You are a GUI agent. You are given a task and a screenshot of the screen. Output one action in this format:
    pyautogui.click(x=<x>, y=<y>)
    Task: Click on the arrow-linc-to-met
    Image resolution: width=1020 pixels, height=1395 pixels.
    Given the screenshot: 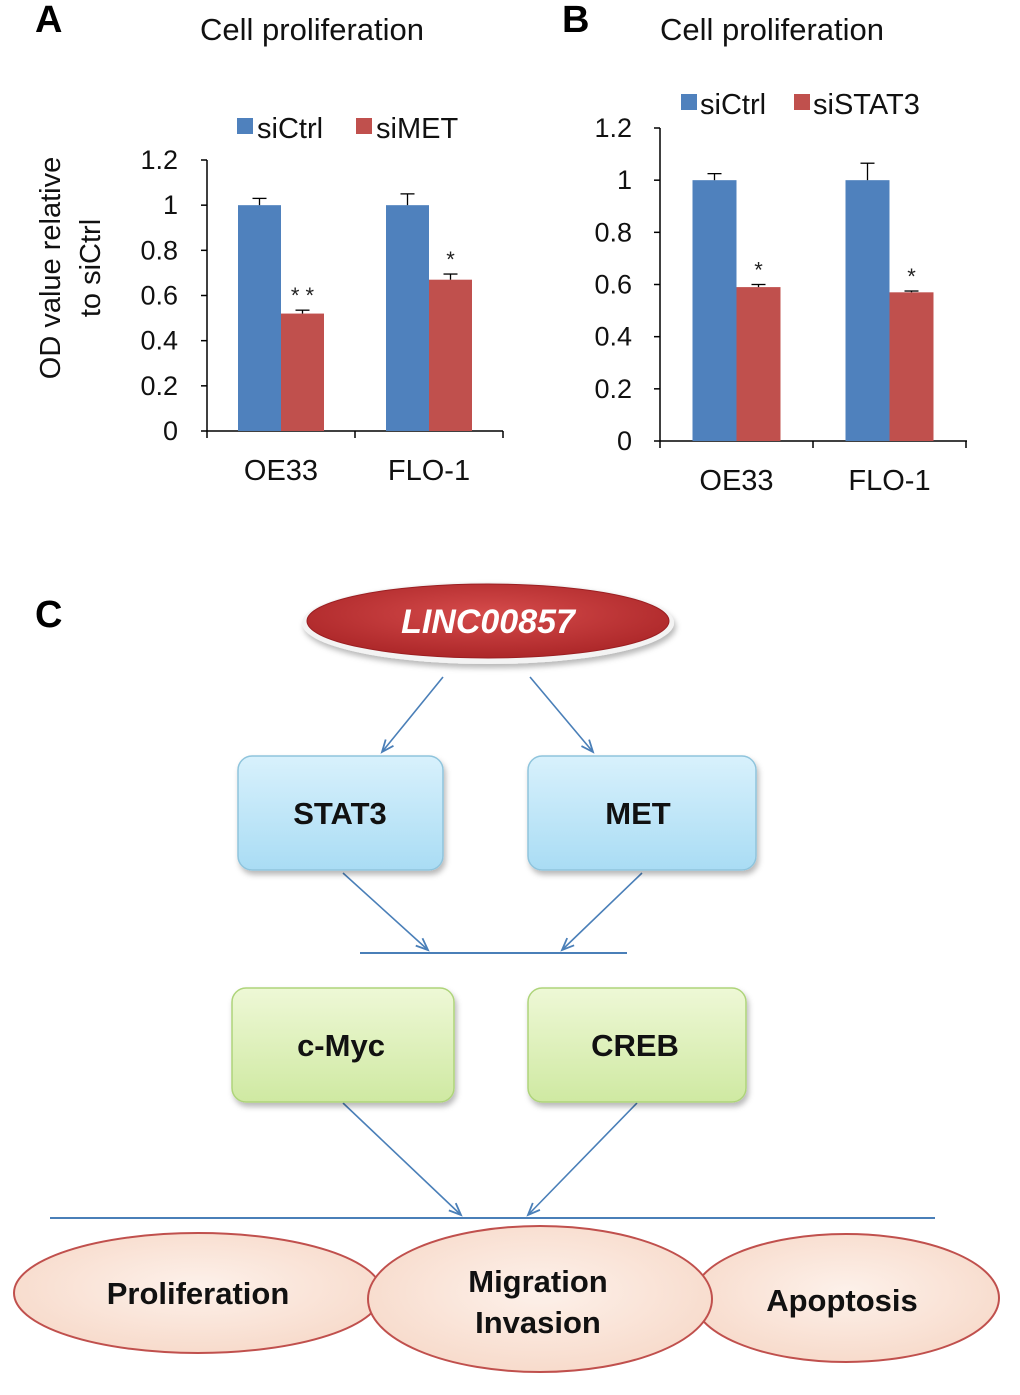 What is the action you would take?
    pyautogui.click(x=562, y=715)
    